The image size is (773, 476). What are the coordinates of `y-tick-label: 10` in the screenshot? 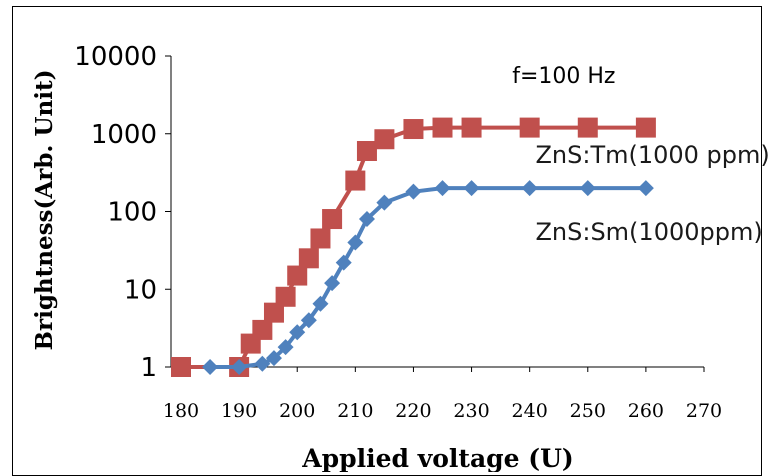 It's located at (140, 290).